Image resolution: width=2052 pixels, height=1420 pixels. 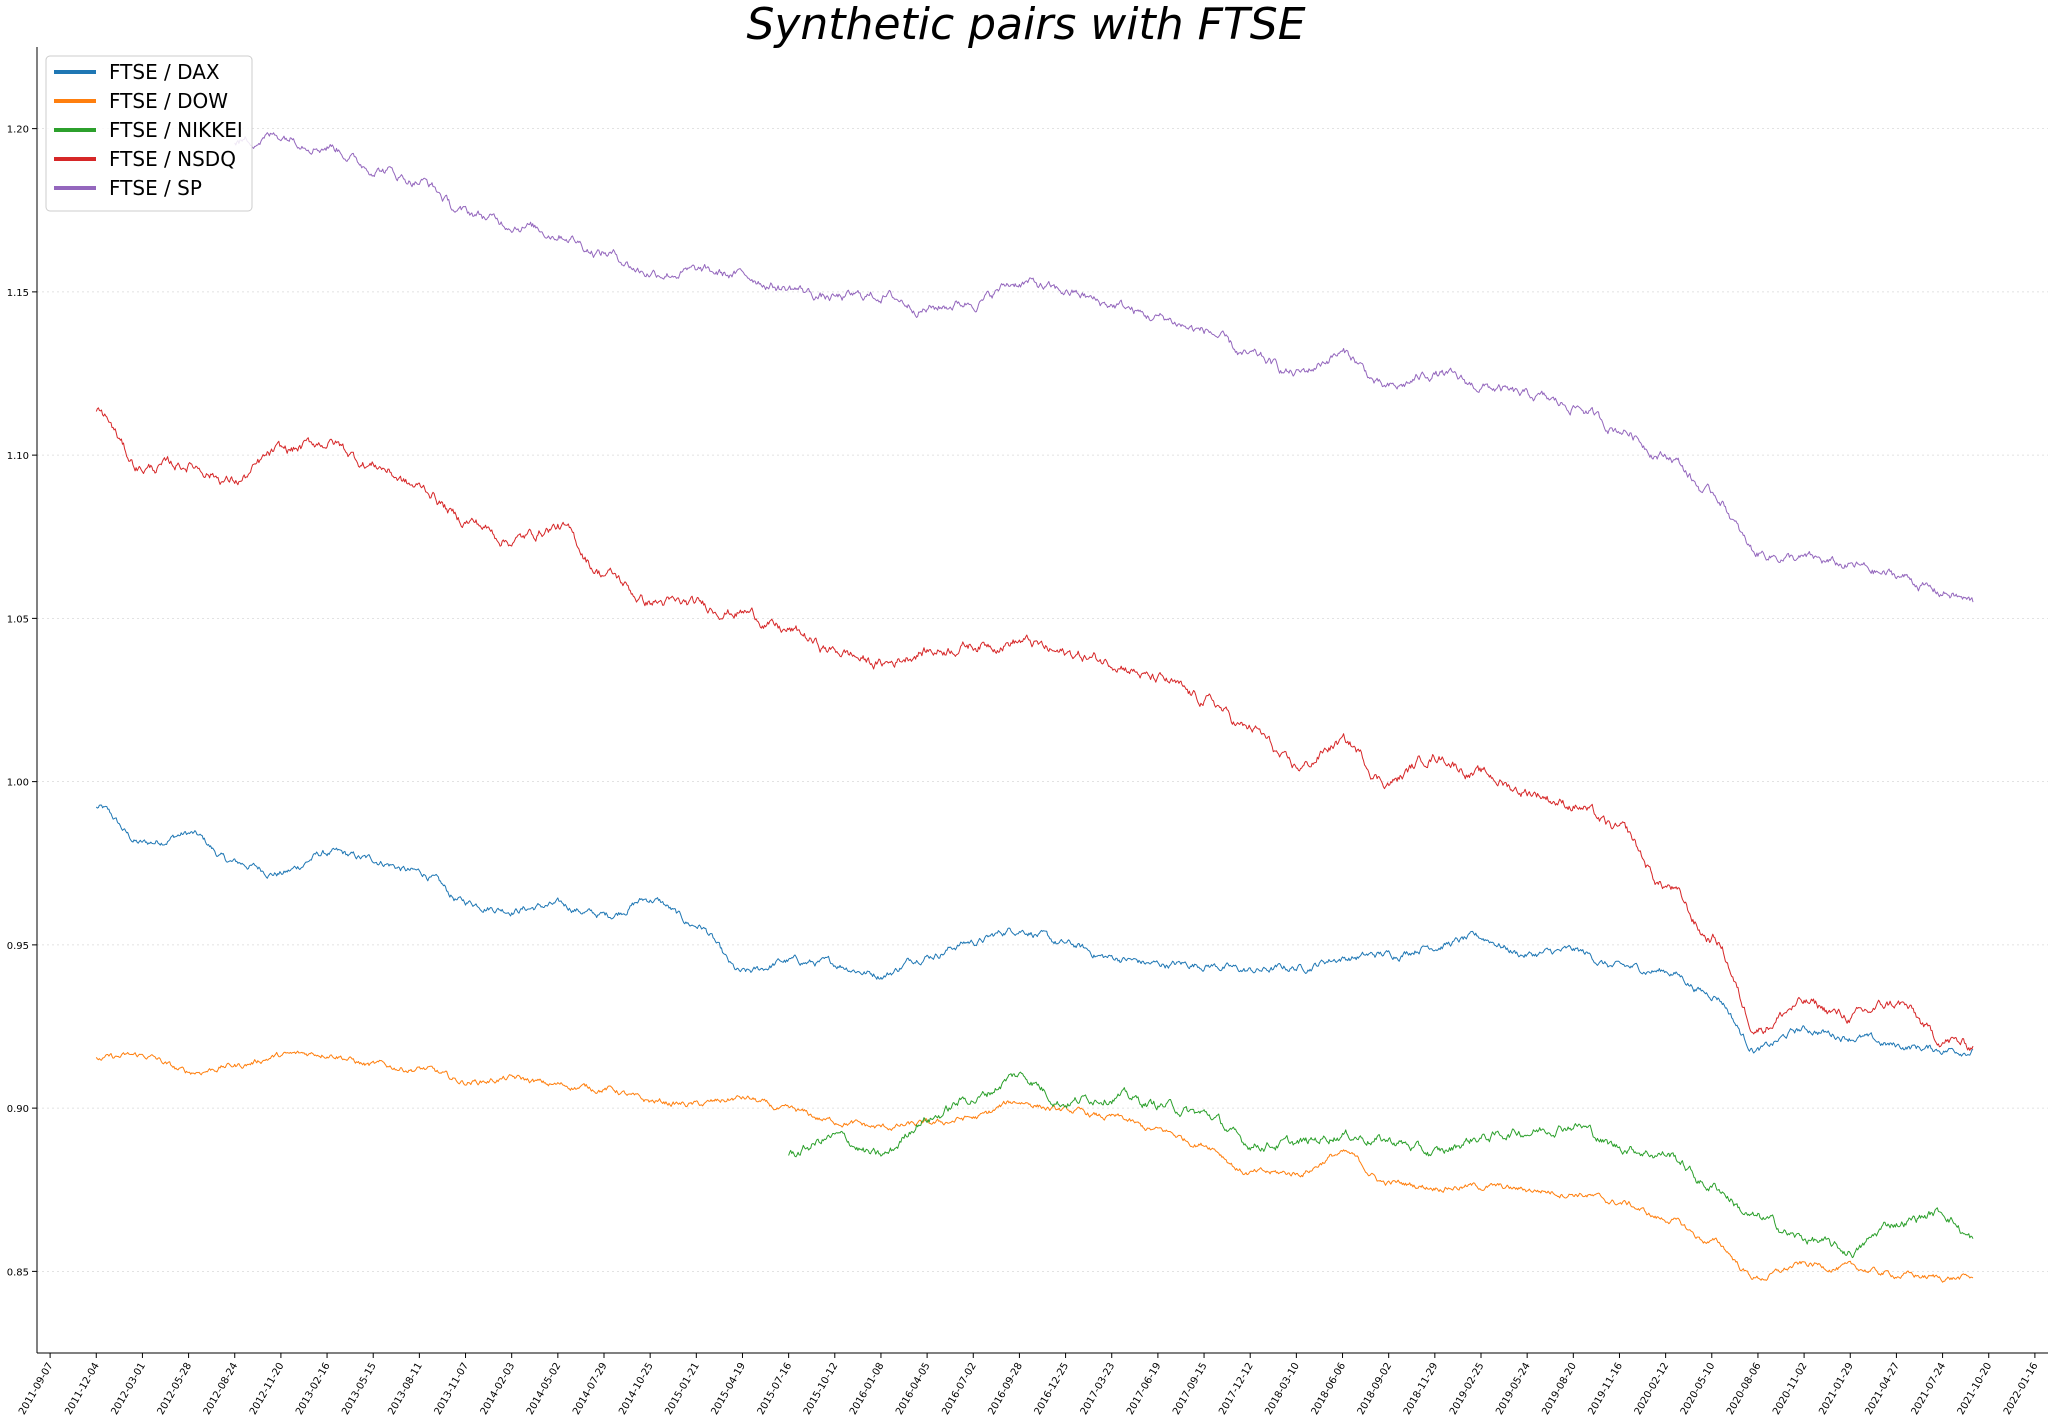 What do you see at coordinates (1282, 1389) in the screenshot?
I see `x-tick-label: 2018-03-10` at bounding box center [1282, 1389].